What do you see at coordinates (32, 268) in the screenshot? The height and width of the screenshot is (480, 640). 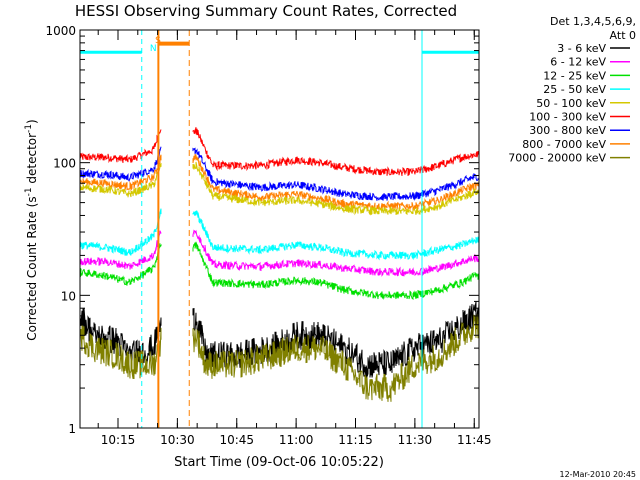 I see `y-axis-label-main: Corrected Count Rate (s` at bounding box center [32, 268].